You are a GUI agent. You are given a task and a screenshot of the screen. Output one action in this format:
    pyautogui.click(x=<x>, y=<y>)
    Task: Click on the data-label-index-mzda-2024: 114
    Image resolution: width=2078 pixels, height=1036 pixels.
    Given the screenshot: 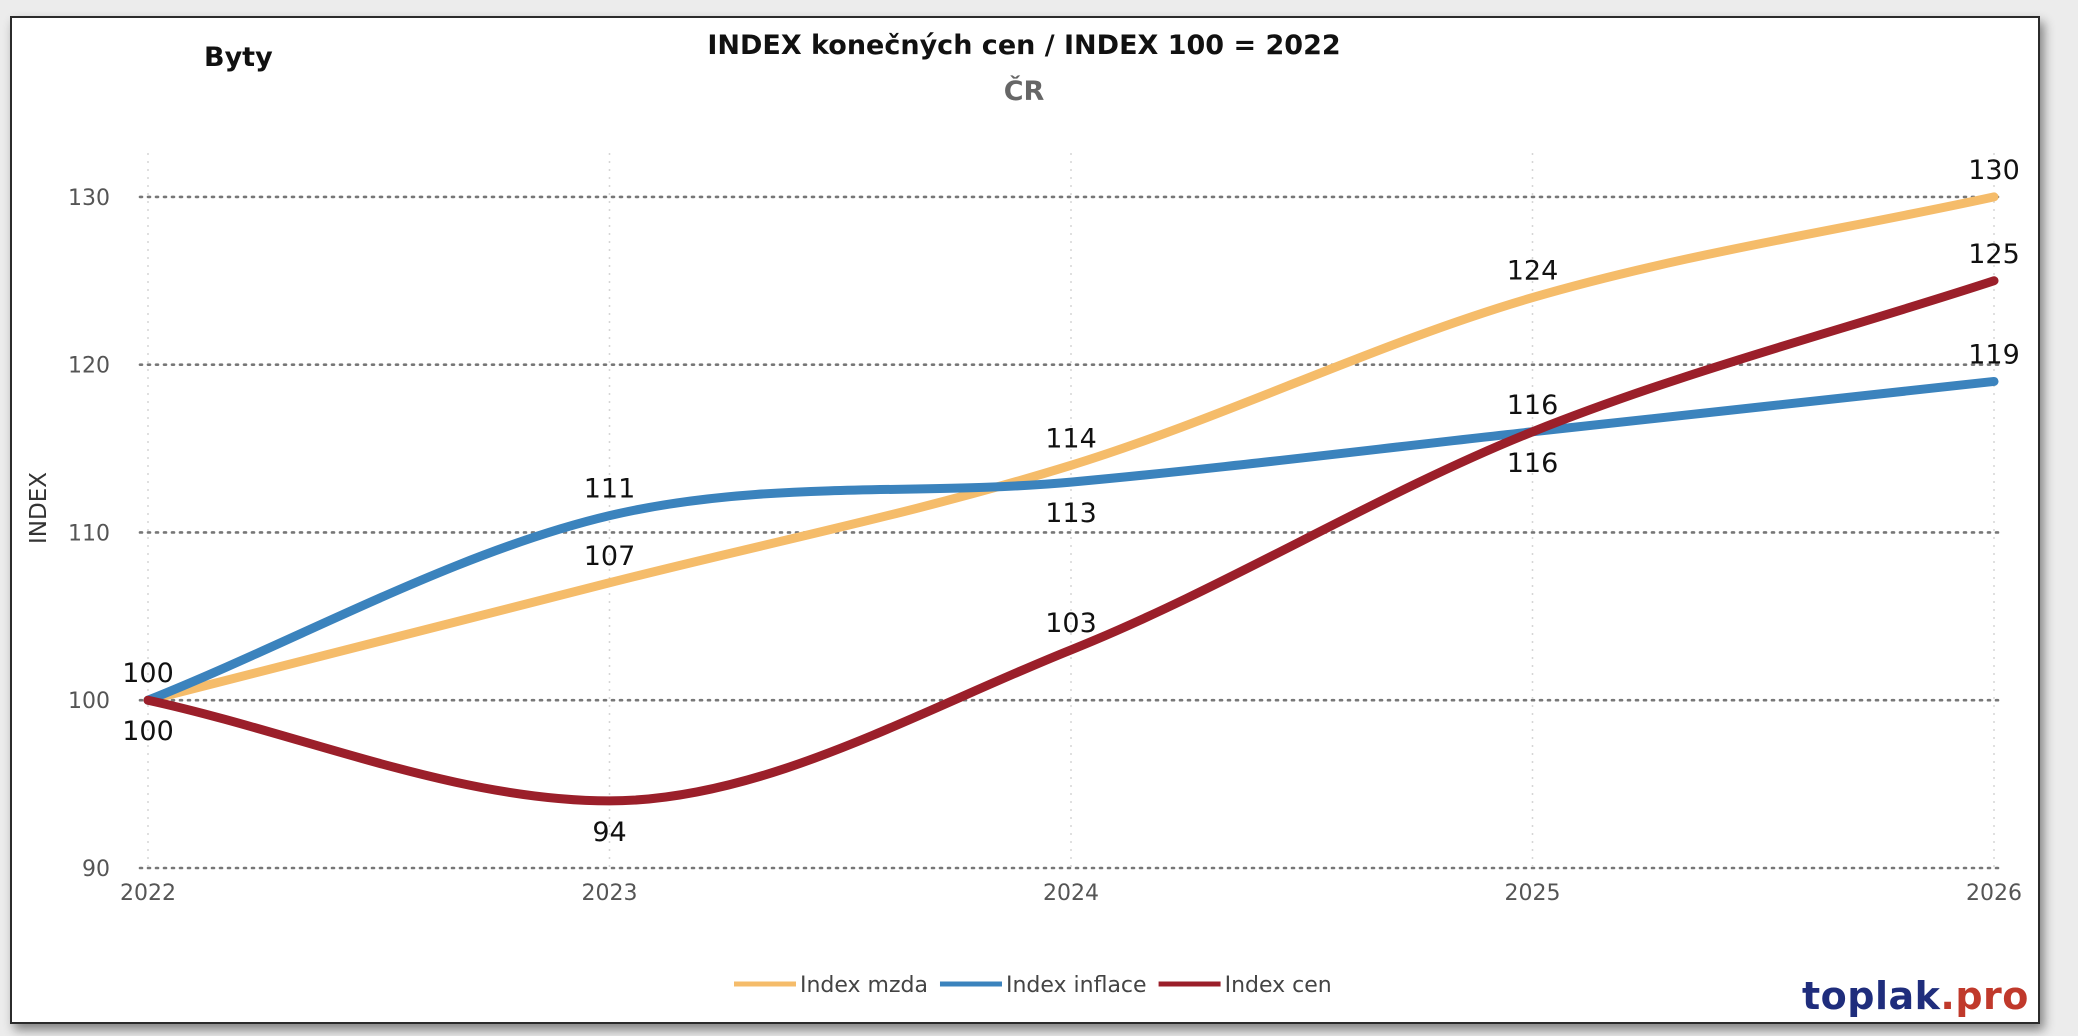 What is the action you would take?
    pyautogui.click(x=1071, y=438)
    